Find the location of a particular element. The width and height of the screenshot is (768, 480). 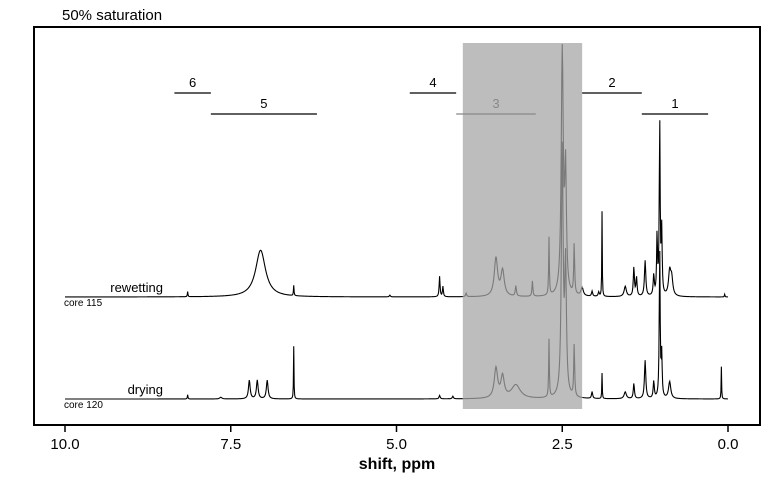

region-label: 2 is located at coordinates (611, 82).